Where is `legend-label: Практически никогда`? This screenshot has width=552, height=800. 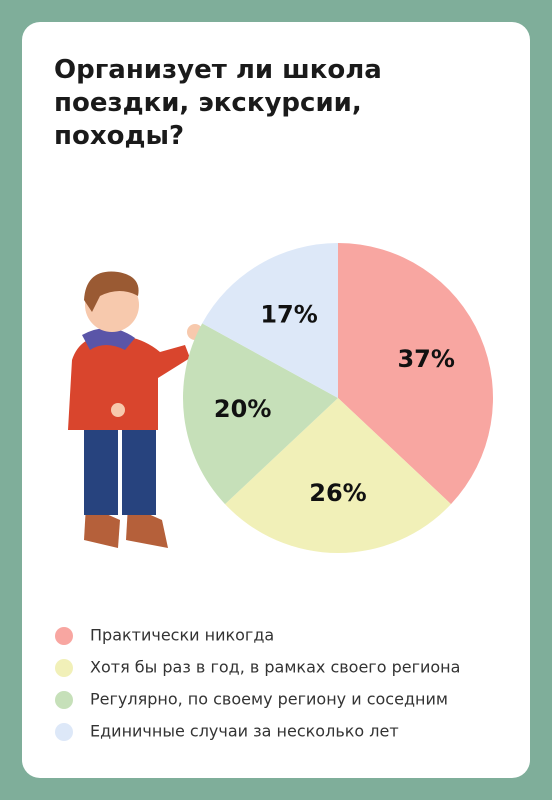 legend-label: Практически никогда is located at coordinates (182, 635).